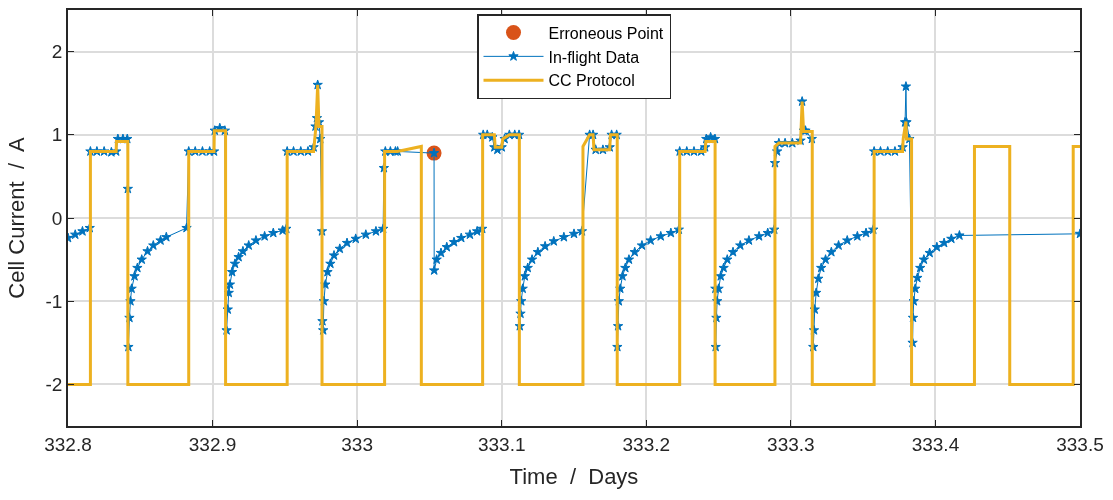 The width and height of the screenshot is (1113, 500). I want to click on x-tick-label: 332.9, so click(212, 444).